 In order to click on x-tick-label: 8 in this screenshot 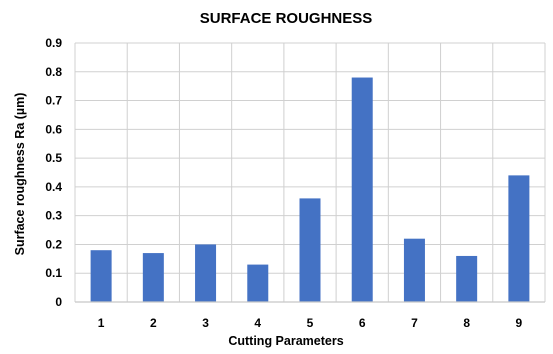, I will do `click(466, 323)`.